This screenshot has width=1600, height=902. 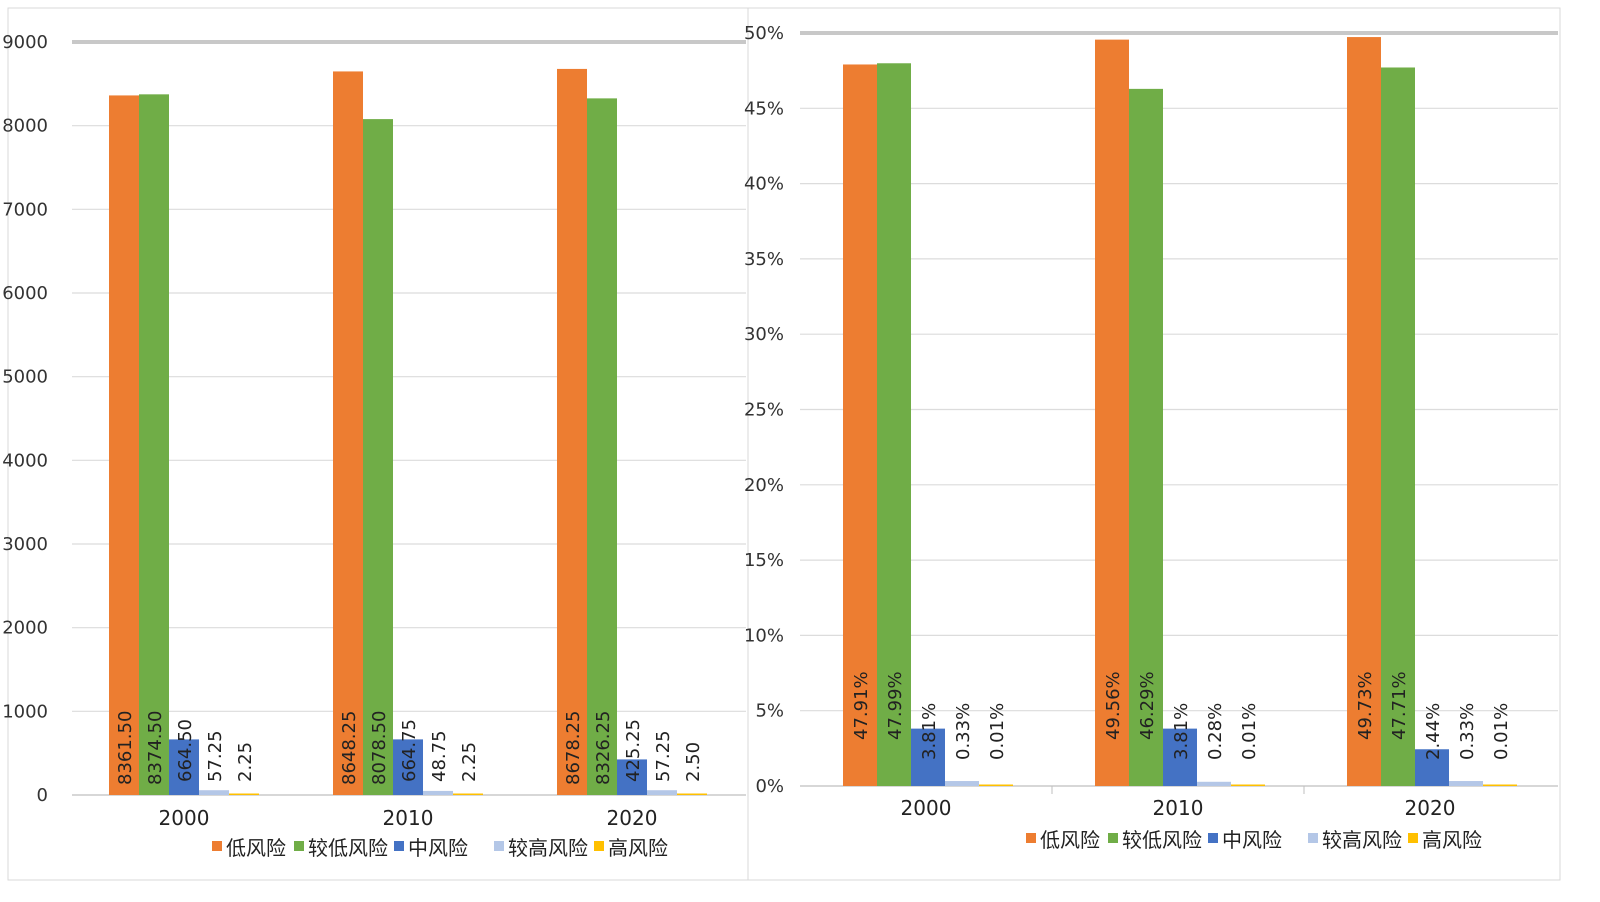 I want to click on right-data-label: 47.99%, so click(x=895, y=705).